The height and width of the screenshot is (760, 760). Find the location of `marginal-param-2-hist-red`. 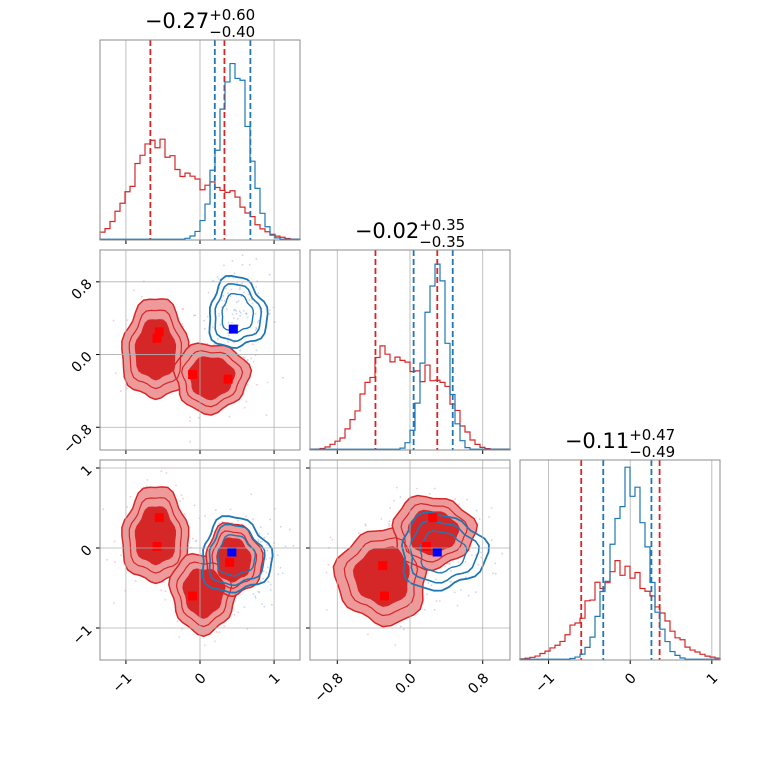

marginal-param-2-hist-red is located at coordinates (410, 397).